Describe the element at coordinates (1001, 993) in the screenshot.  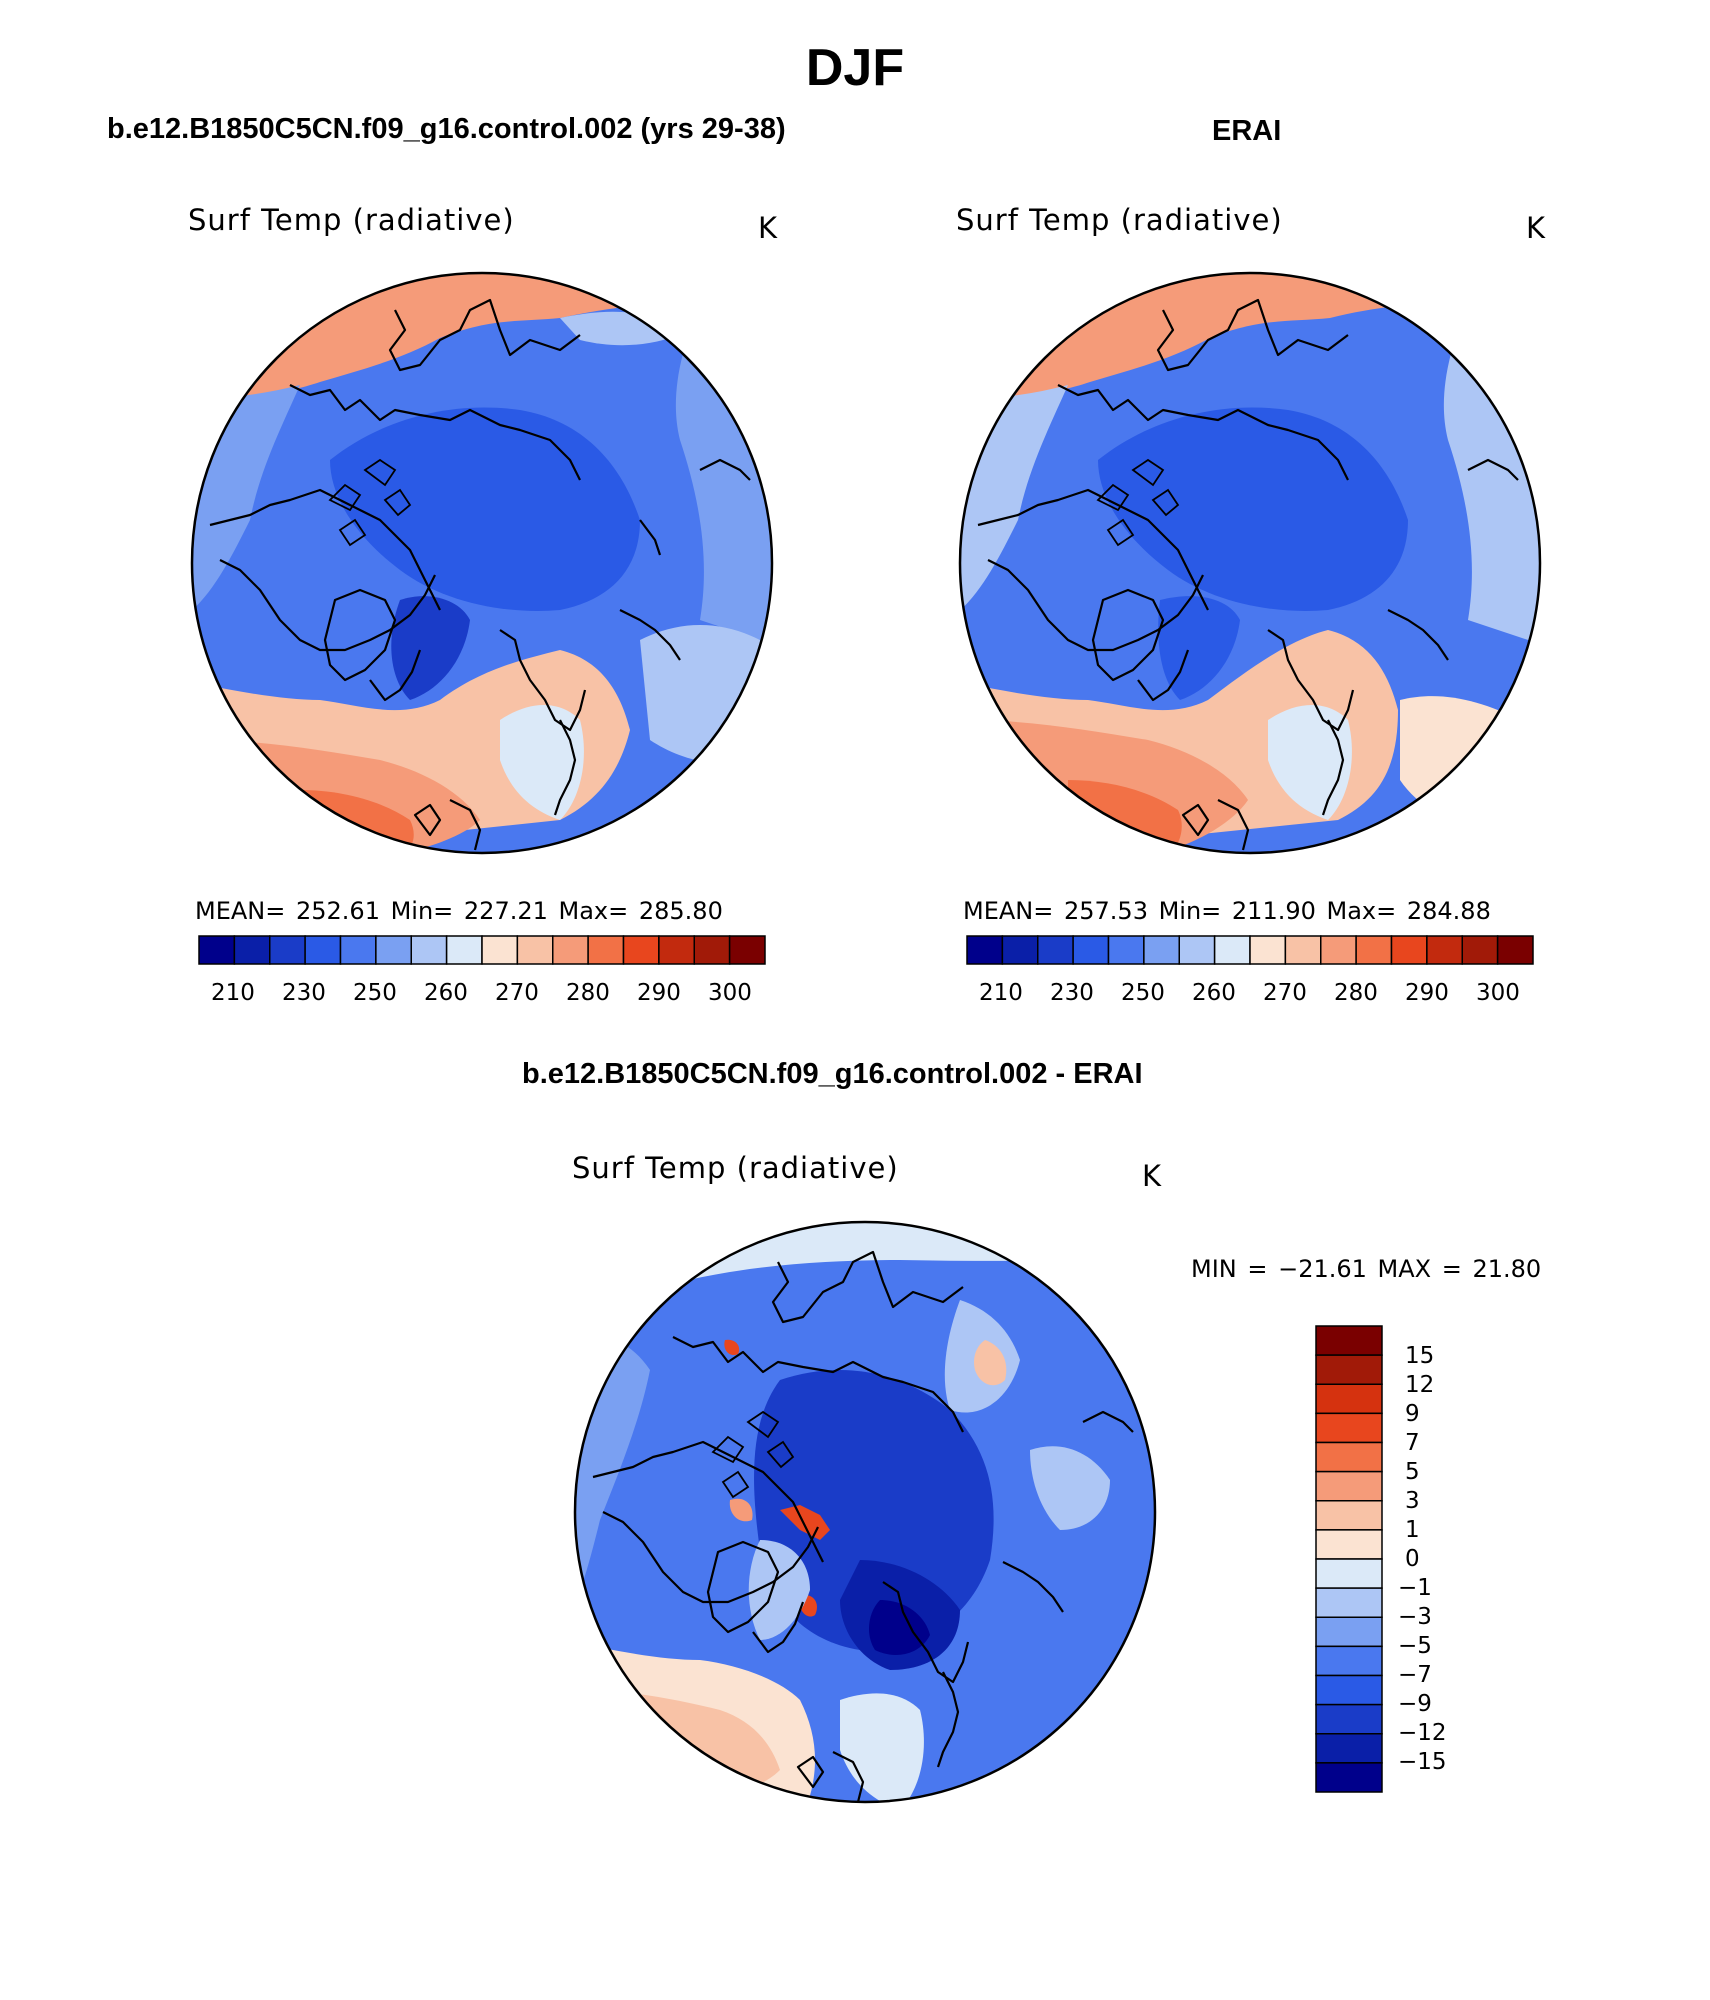
I see `panel2-colorbar-tick-label: 210` at that location.